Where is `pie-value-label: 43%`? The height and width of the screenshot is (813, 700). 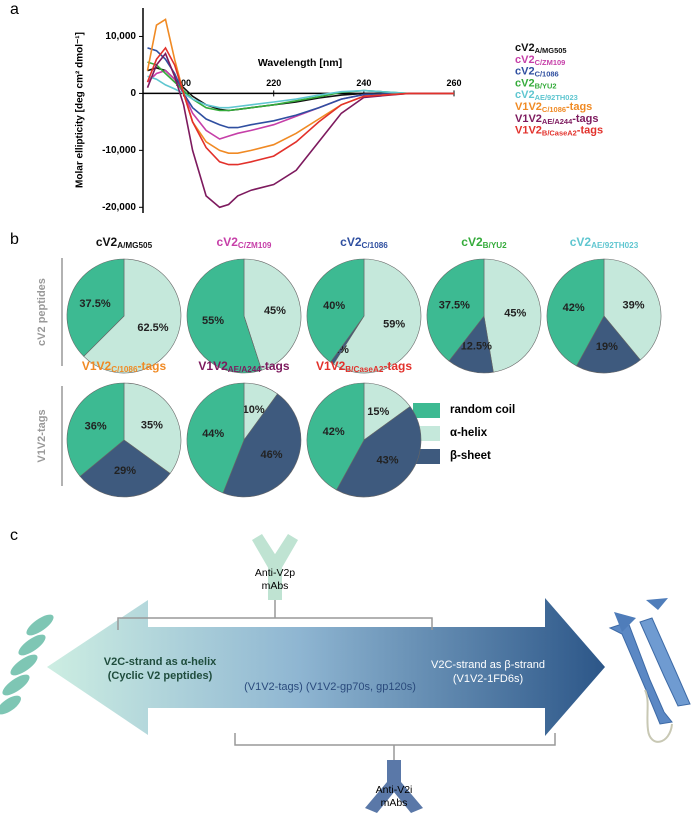
pie-value-label: 43% is located at coordinates (388, 461).